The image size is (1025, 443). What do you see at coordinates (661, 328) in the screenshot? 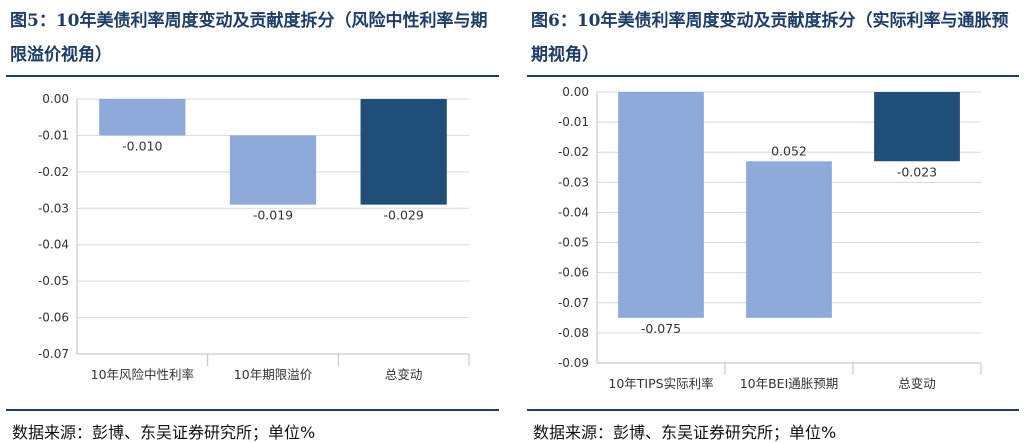
I see `data-label: -0.075` at bounding box center [661, 328].